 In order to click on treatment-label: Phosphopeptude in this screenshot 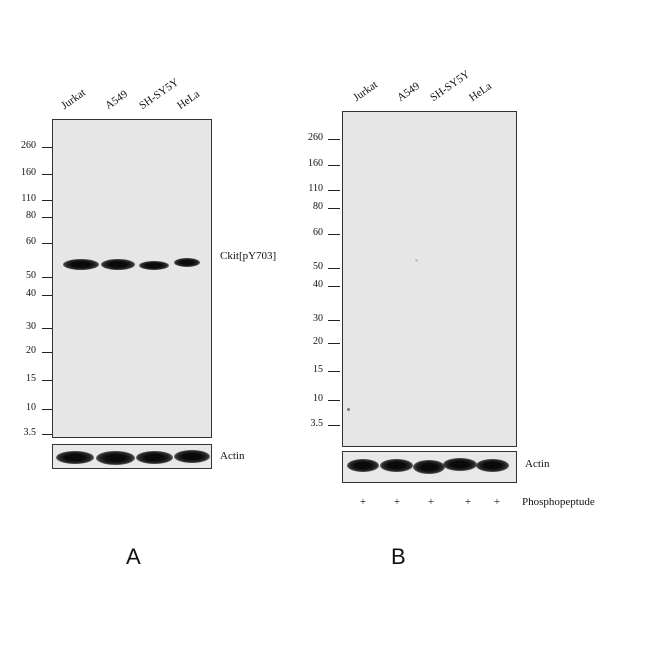, I will do `click(558, 502)`.